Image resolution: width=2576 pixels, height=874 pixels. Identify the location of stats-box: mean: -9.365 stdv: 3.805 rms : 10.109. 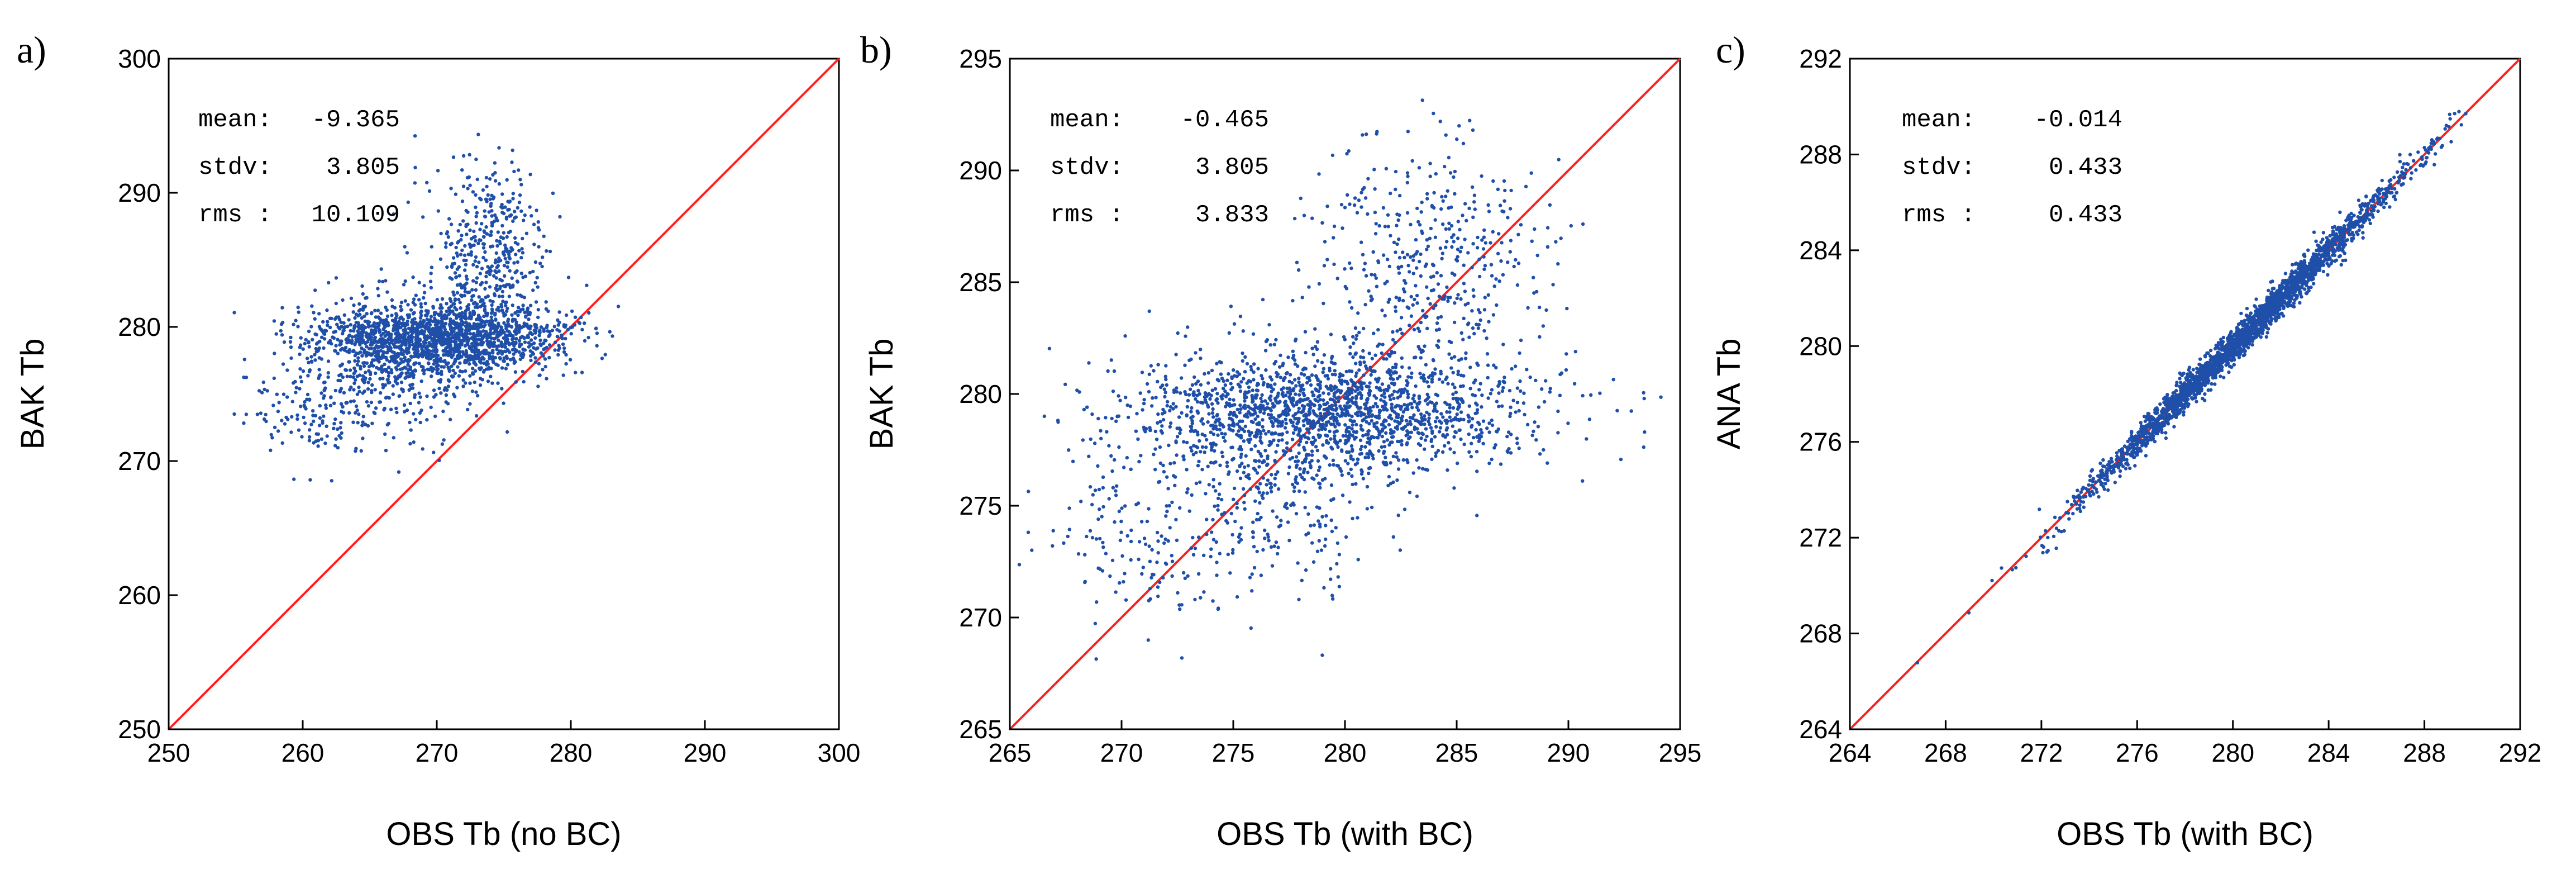
(299, 168).